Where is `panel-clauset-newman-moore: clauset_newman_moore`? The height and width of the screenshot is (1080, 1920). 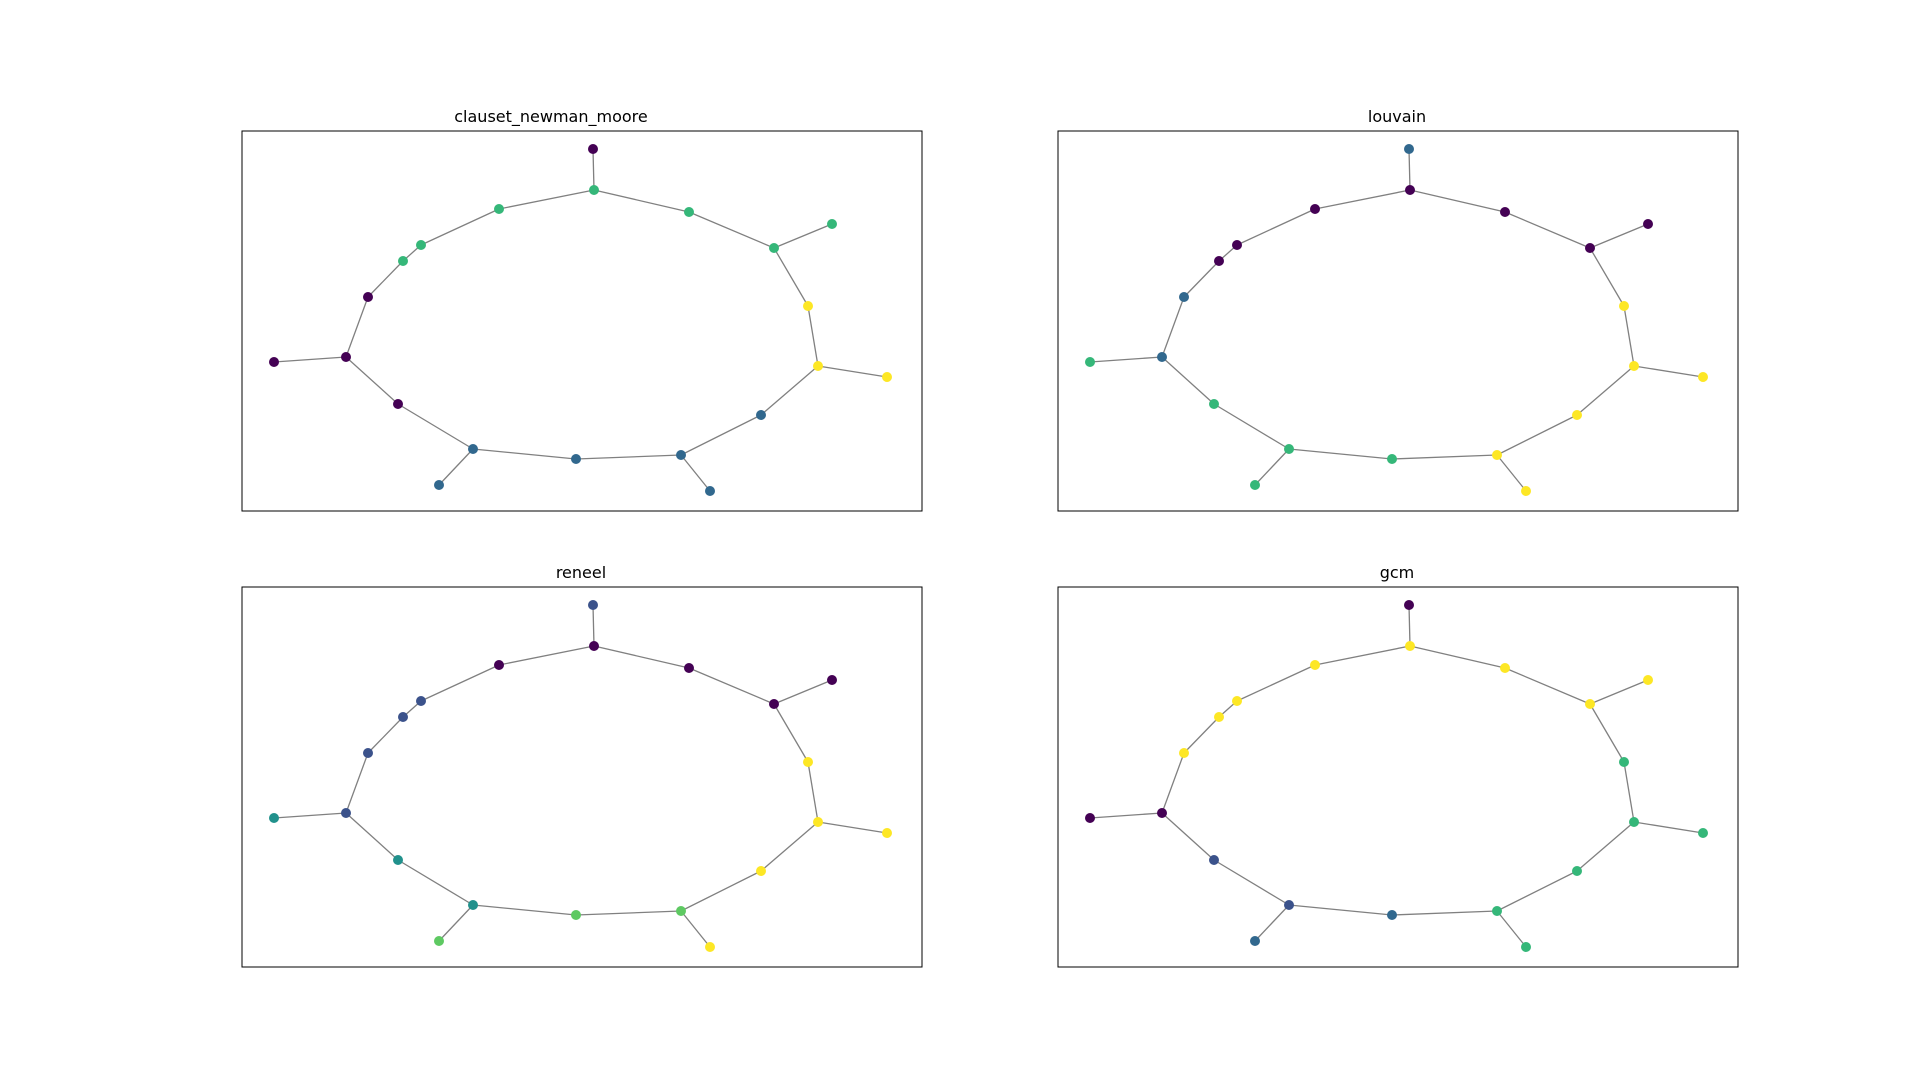
panel-clauset-newman-moore: clauset_newman_moore is located at coordinates (582, 309).